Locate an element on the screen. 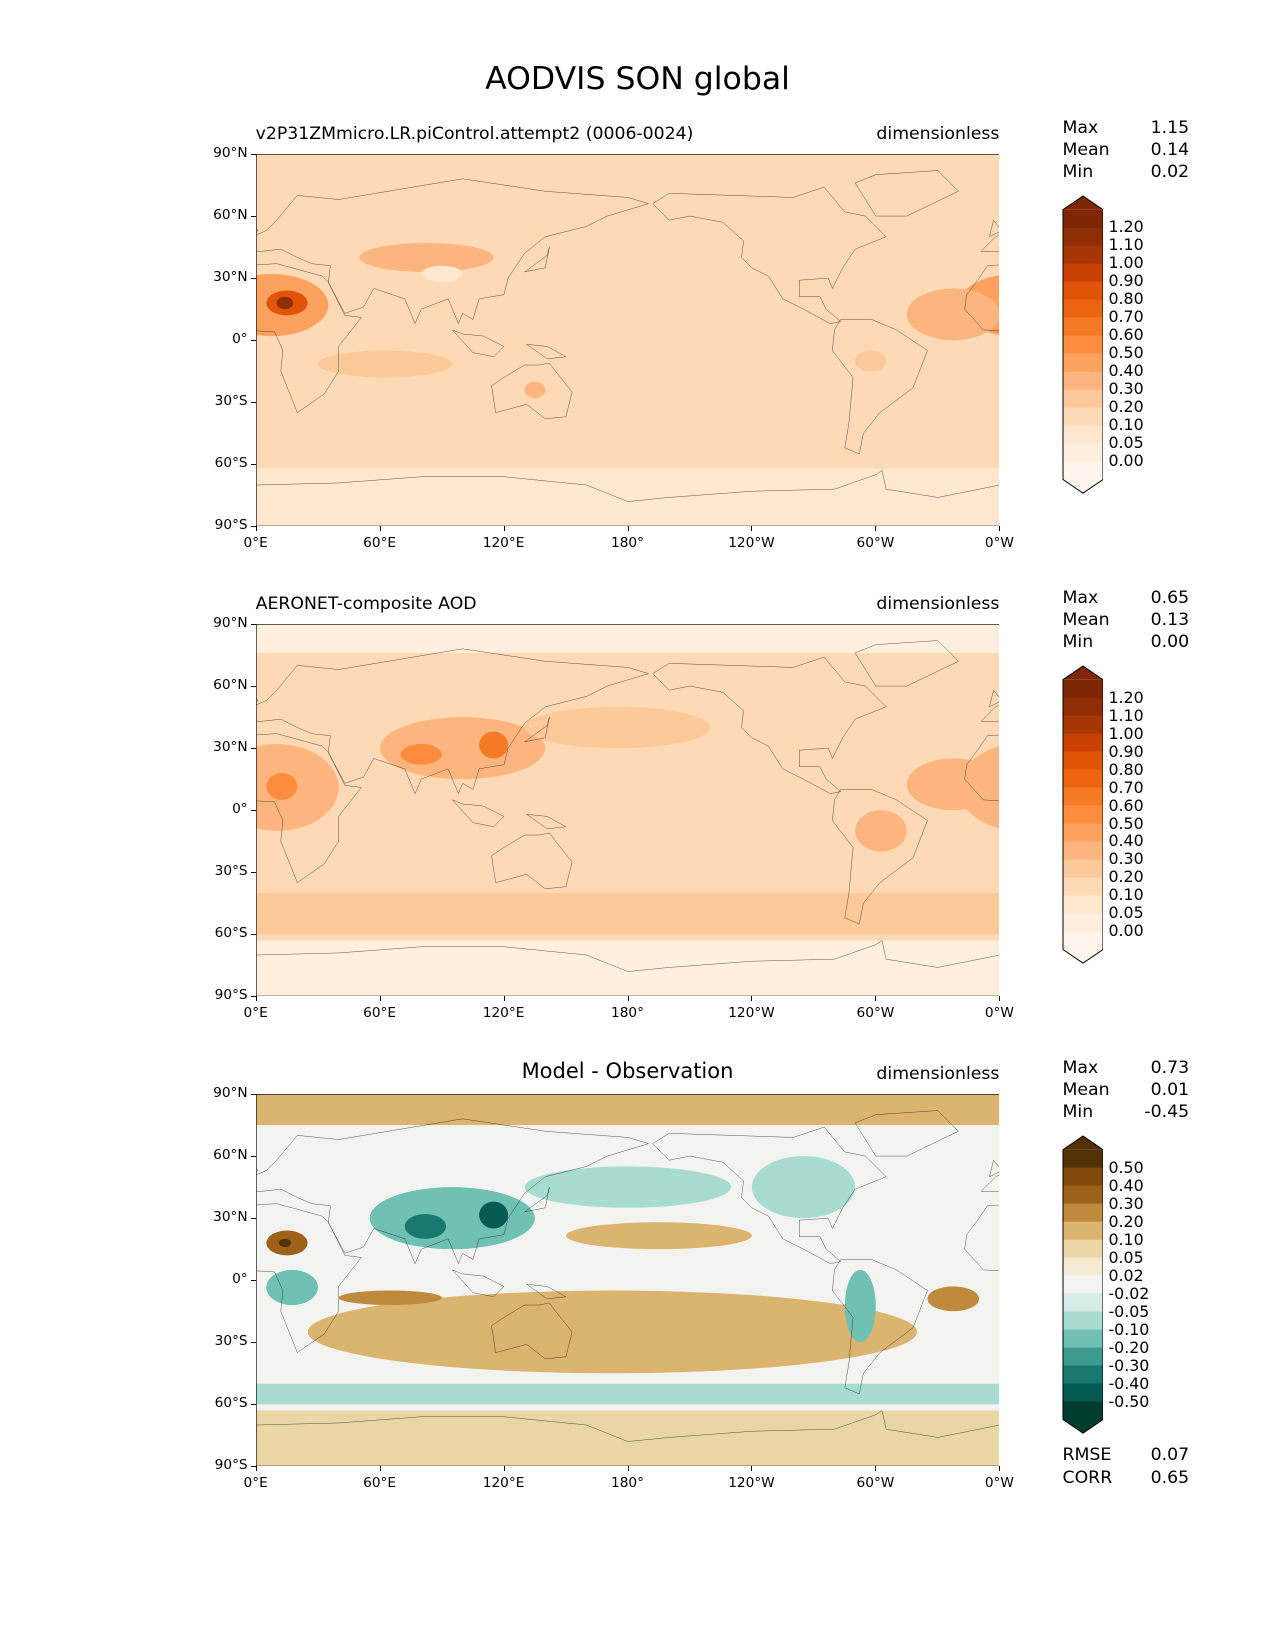 Image resolution: width=1275 pixels, height=1650 pixels. colorbar-tick-label: -0.30 is located at coordinates (1129, 1365).